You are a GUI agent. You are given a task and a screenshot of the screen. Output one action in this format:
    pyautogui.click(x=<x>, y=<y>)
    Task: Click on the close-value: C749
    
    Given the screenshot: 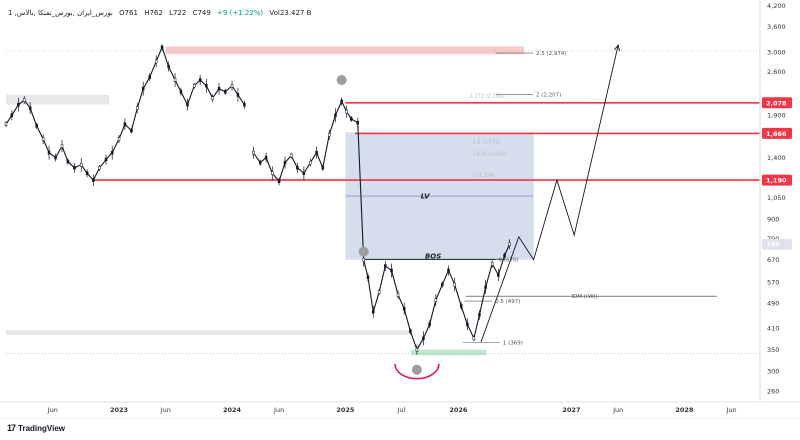 What is the action you would take?
    pyautogui.click(x=201, y=13)
    